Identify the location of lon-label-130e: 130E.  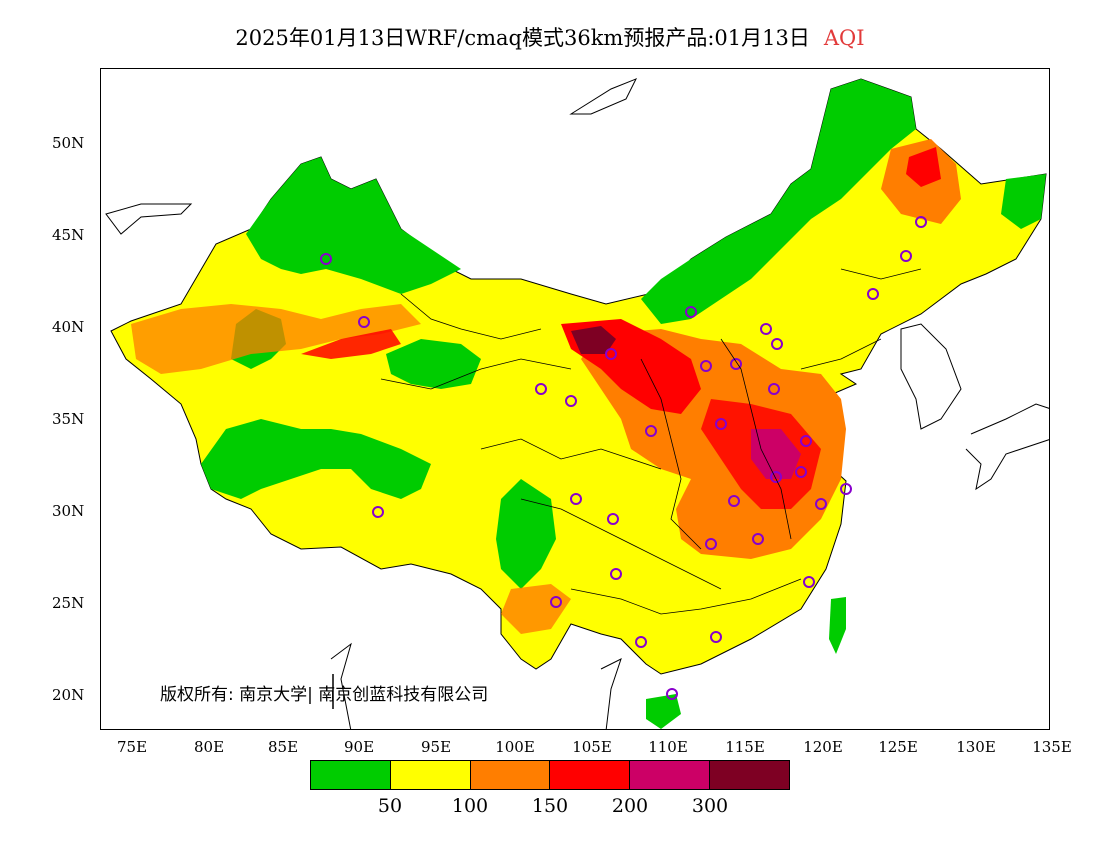
(976, 747).